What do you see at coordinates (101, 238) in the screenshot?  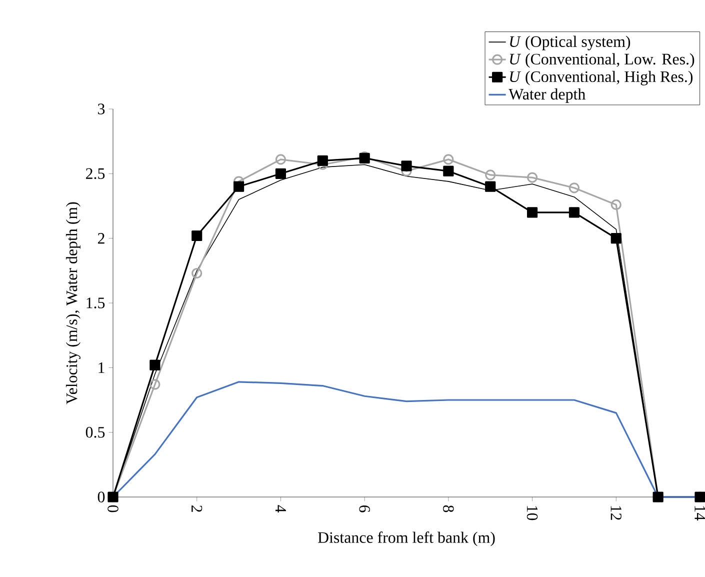 I see `y-tick-label: 2` at bounding box center [101, 238].